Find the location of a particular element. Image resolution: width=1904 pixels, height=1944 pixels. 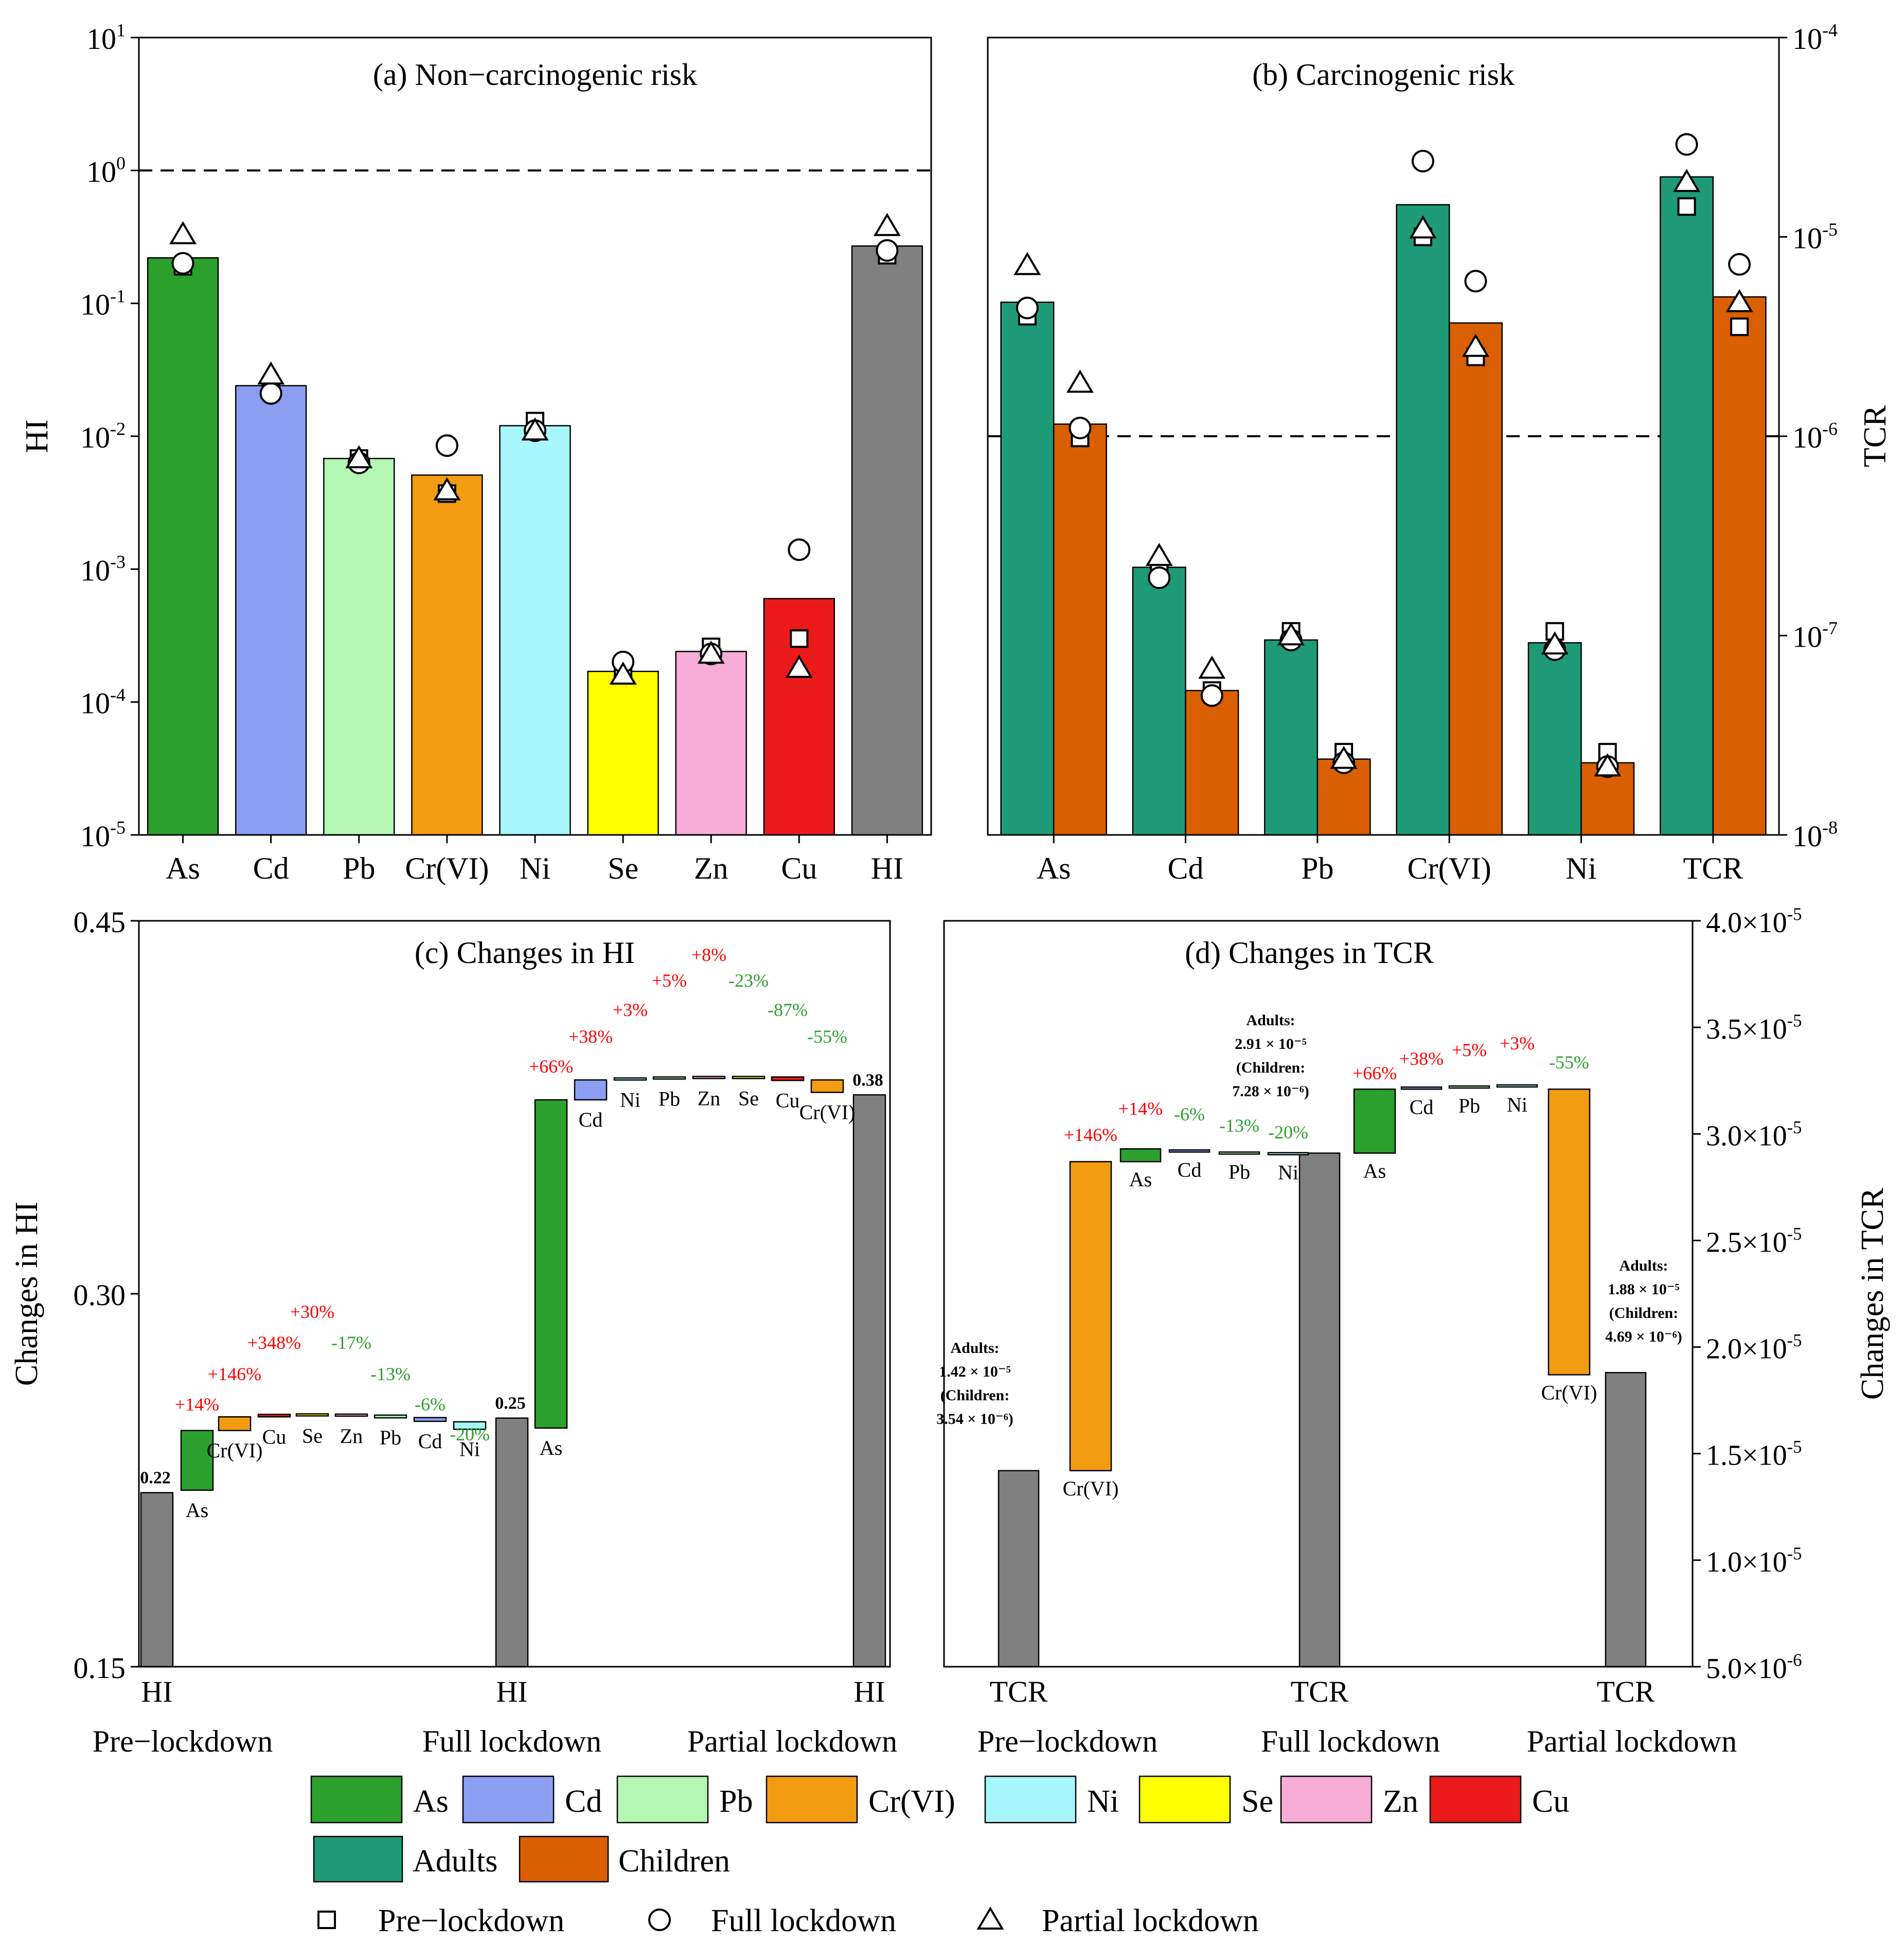

y-tick-label: 10⁻⁷ is located at coordinates (1815, 635).